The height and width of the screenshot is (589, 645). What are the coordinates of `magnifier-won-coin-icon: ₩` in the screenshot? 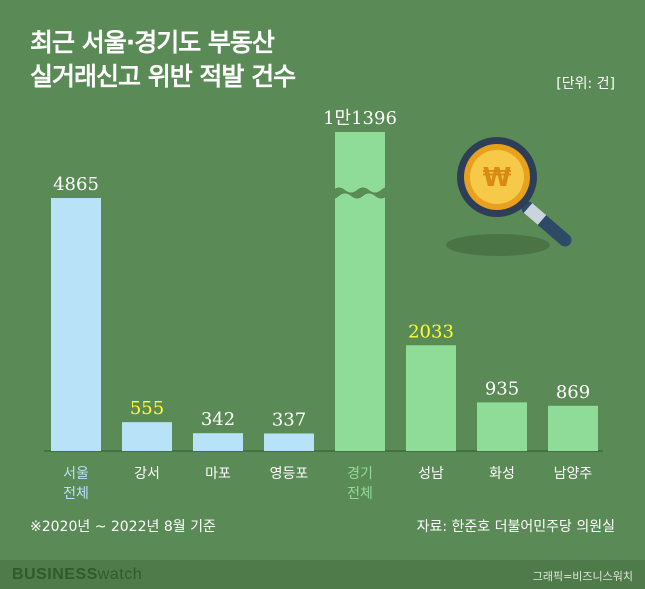 It's located at (509, 196).